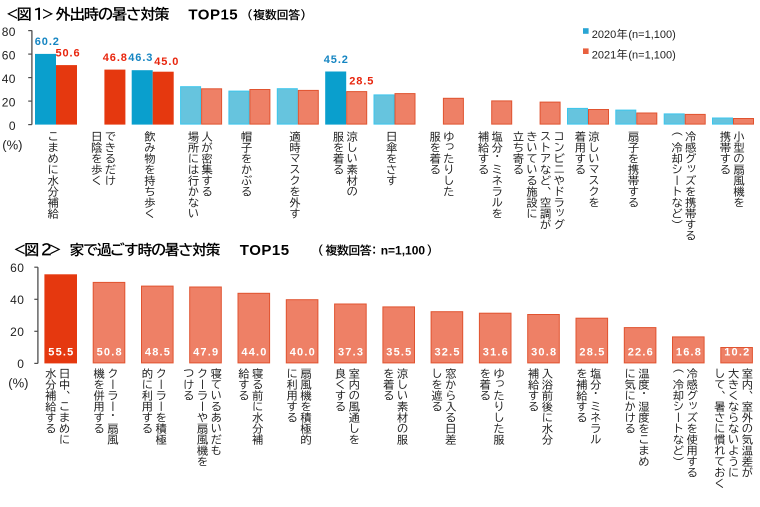  I want to click on svg-text: 80, so click(9, 32).